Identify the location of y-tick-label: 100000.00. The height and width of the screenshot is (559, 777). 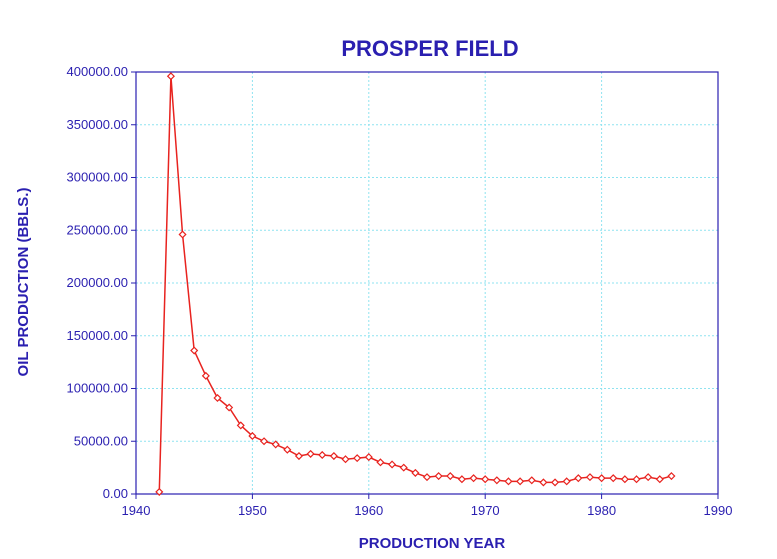
(97, 388).